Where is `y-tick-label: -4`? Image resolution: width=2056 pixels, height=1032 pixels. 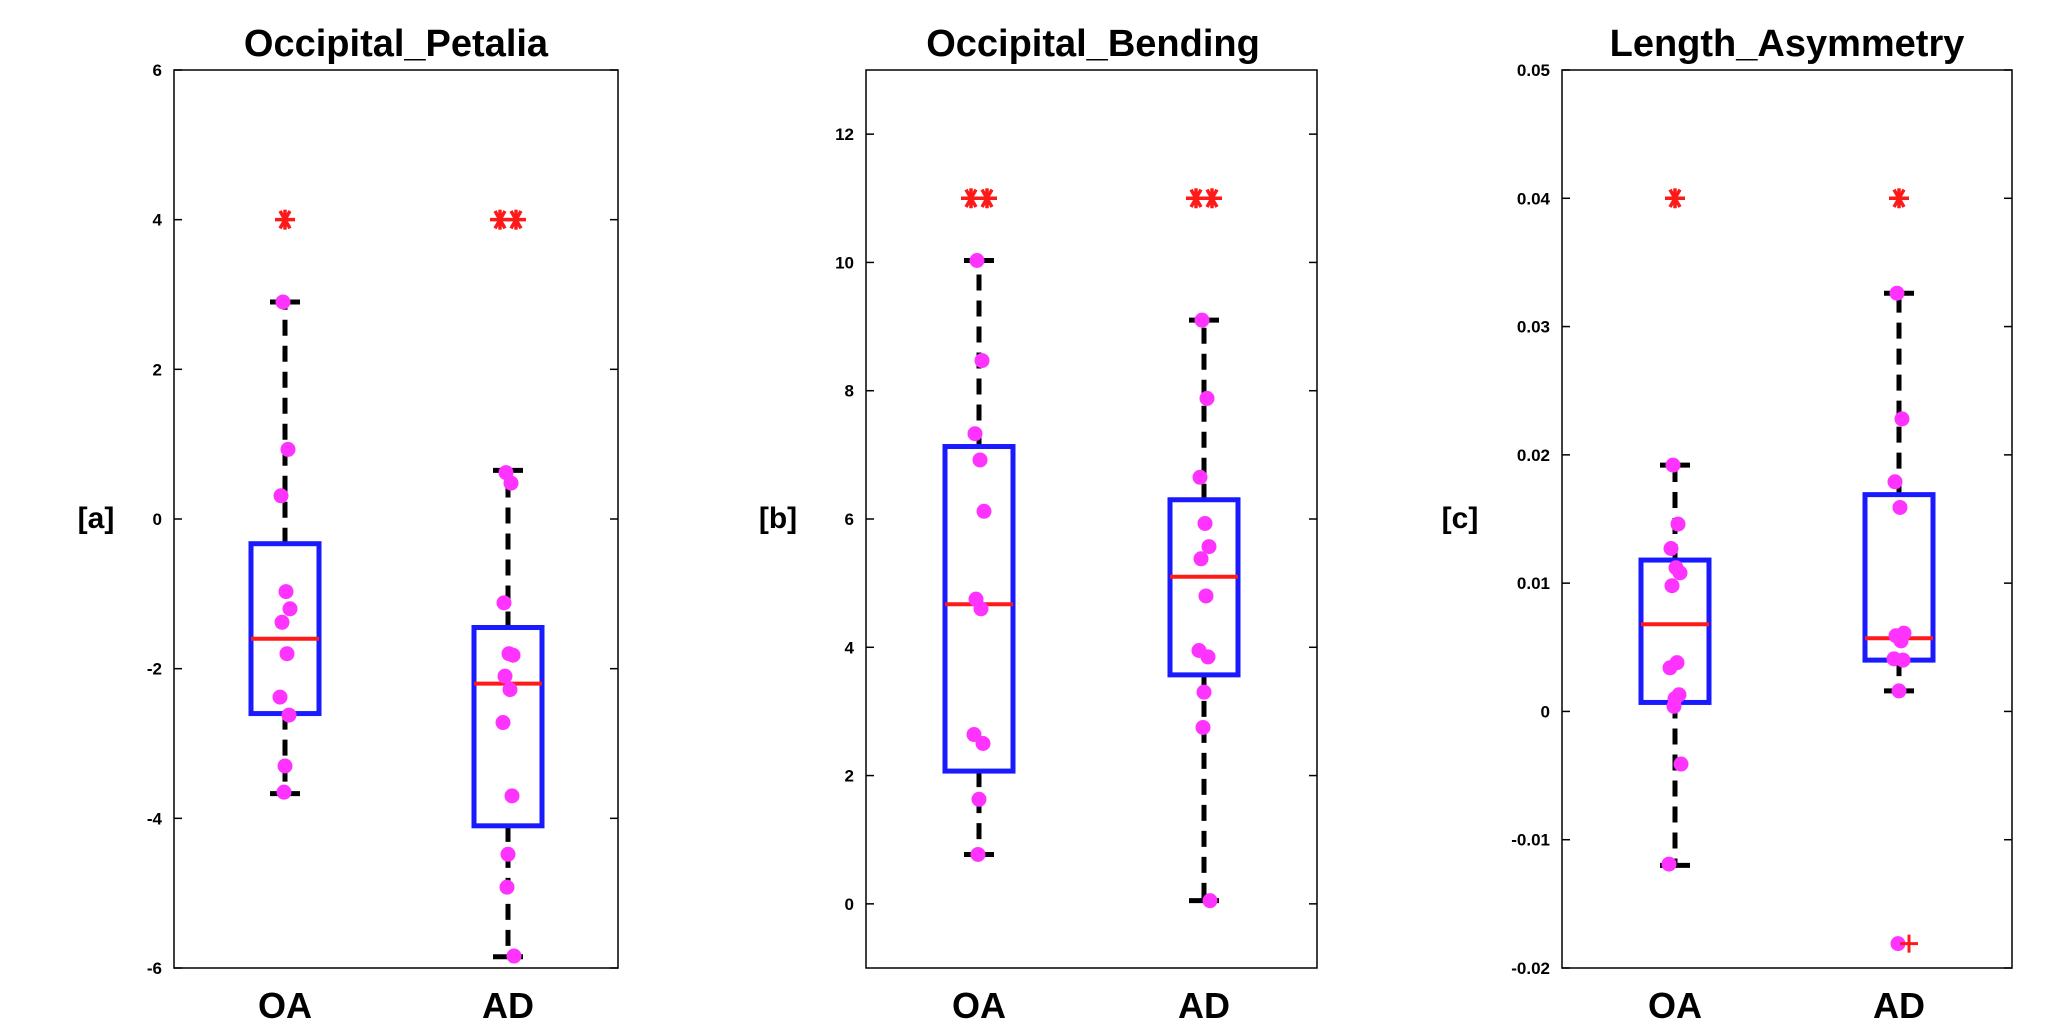 y-tick-label: -4 is located at coordinates (155, 818).